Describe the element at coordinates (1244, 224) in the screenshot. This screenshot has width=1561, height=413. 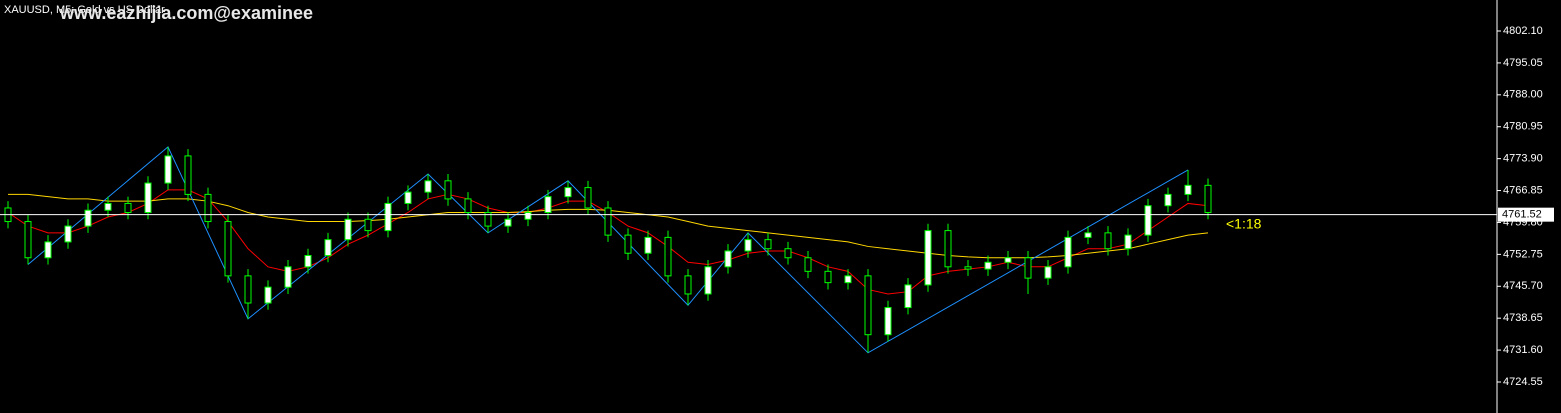
I see `countdown: <1:18` at that location.